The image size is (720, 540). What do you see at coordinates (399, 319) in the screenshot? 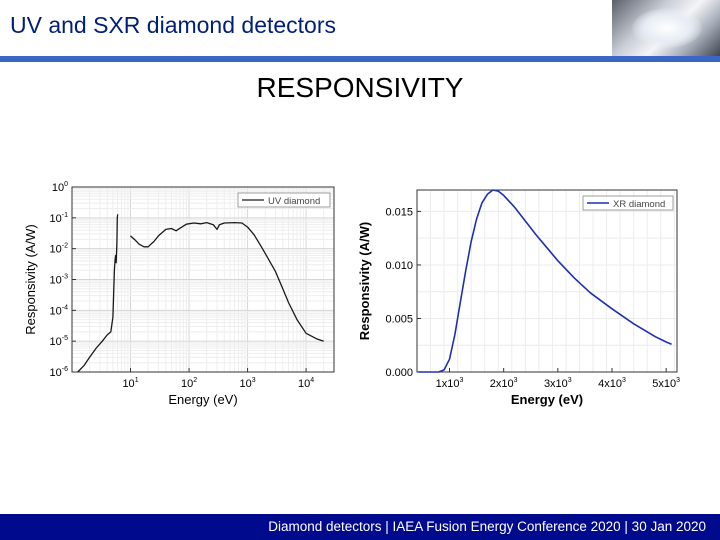
I see `y-tick-label: 0.005` at bounding box center [399, 319].